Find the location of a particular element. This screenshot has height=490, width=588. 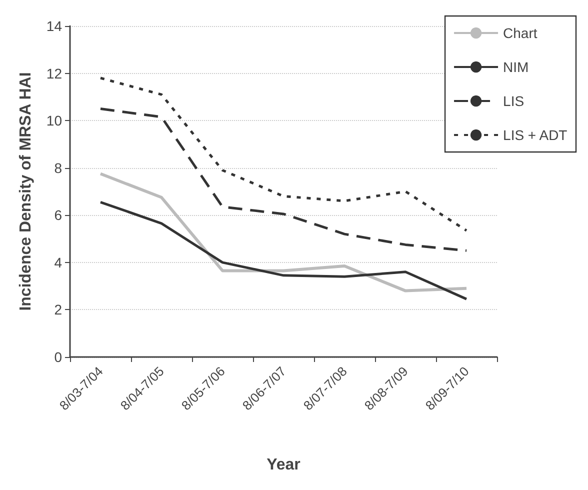

legend-label: LIS is located at coordinates (513, 101).